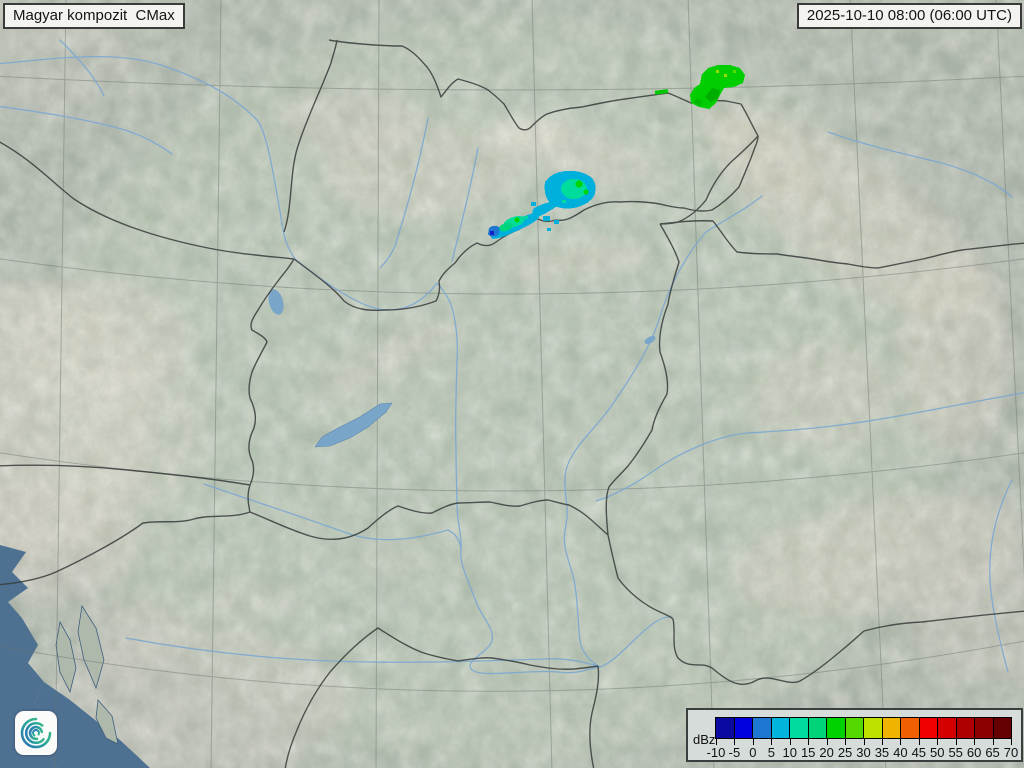 Image resolution: width=1024 pixels, height=768 pixels. I want to click on colorscale-cell--10-to--5, so click(725, 728).